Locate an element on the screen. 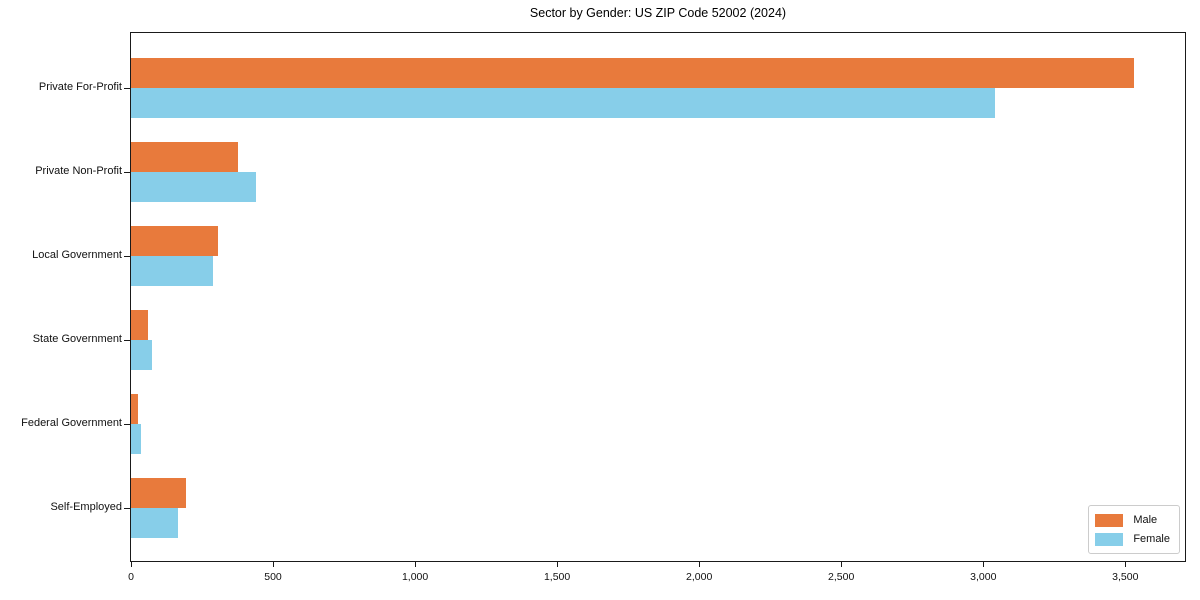 The width and height of the screenshot is (1200, 600). bar-male-local-government is located at coordinates (174, 241).